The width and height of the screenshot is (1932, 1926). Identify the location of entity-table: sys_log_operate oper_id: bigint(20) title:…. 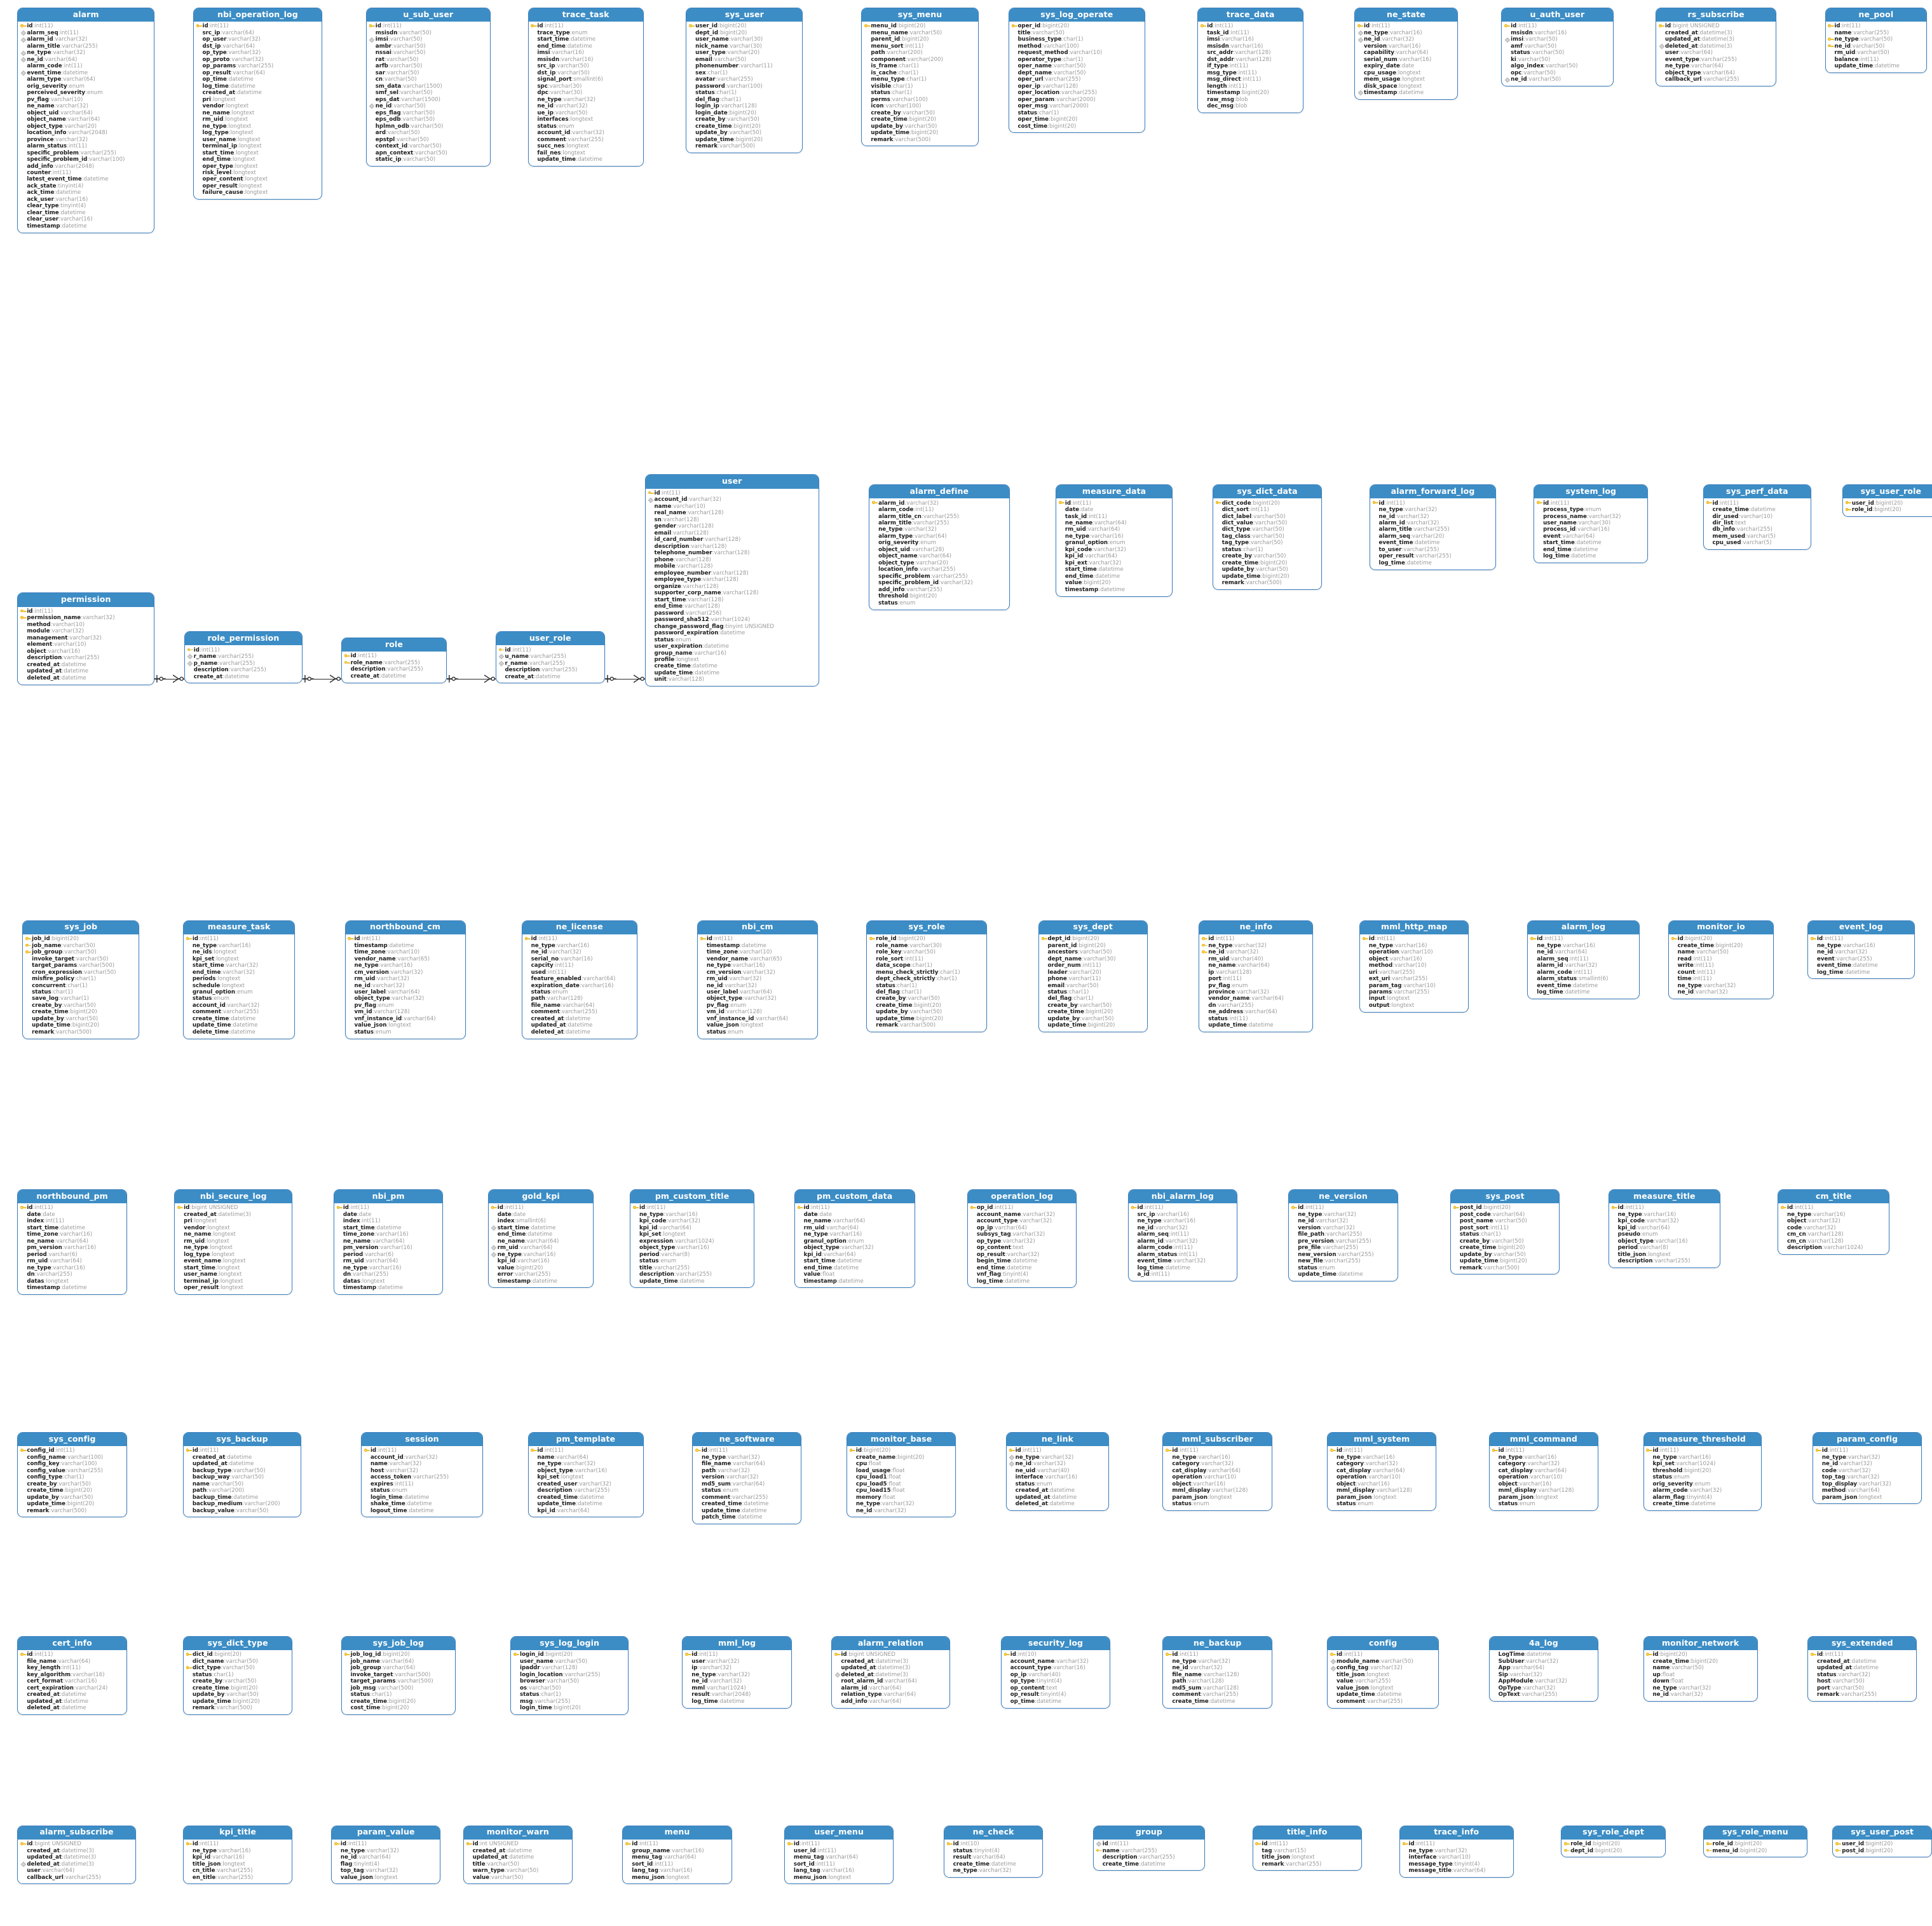
(1077, 70).